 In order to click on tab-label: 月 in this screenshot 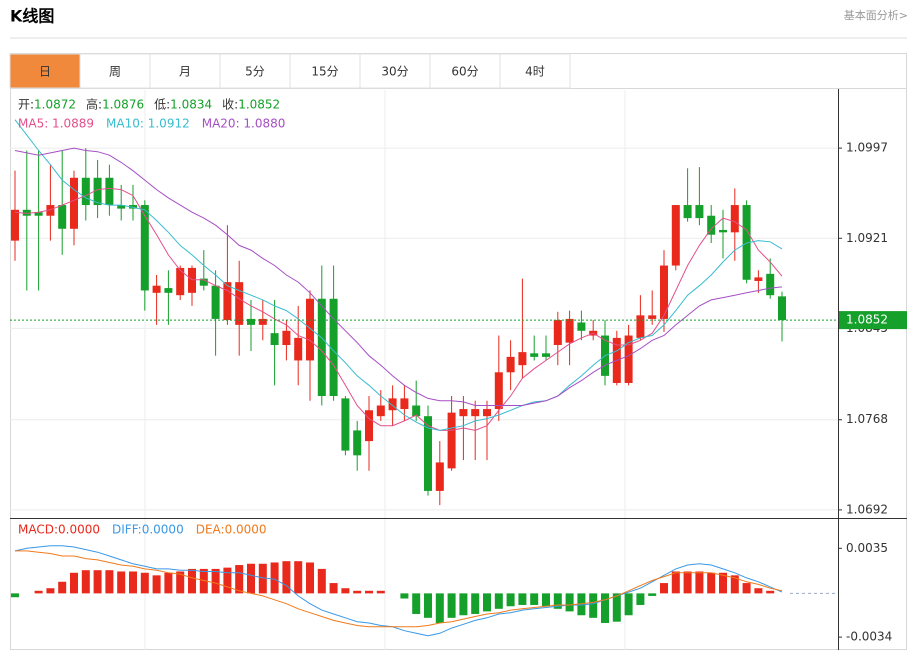, I will do `click(185, 72)`.